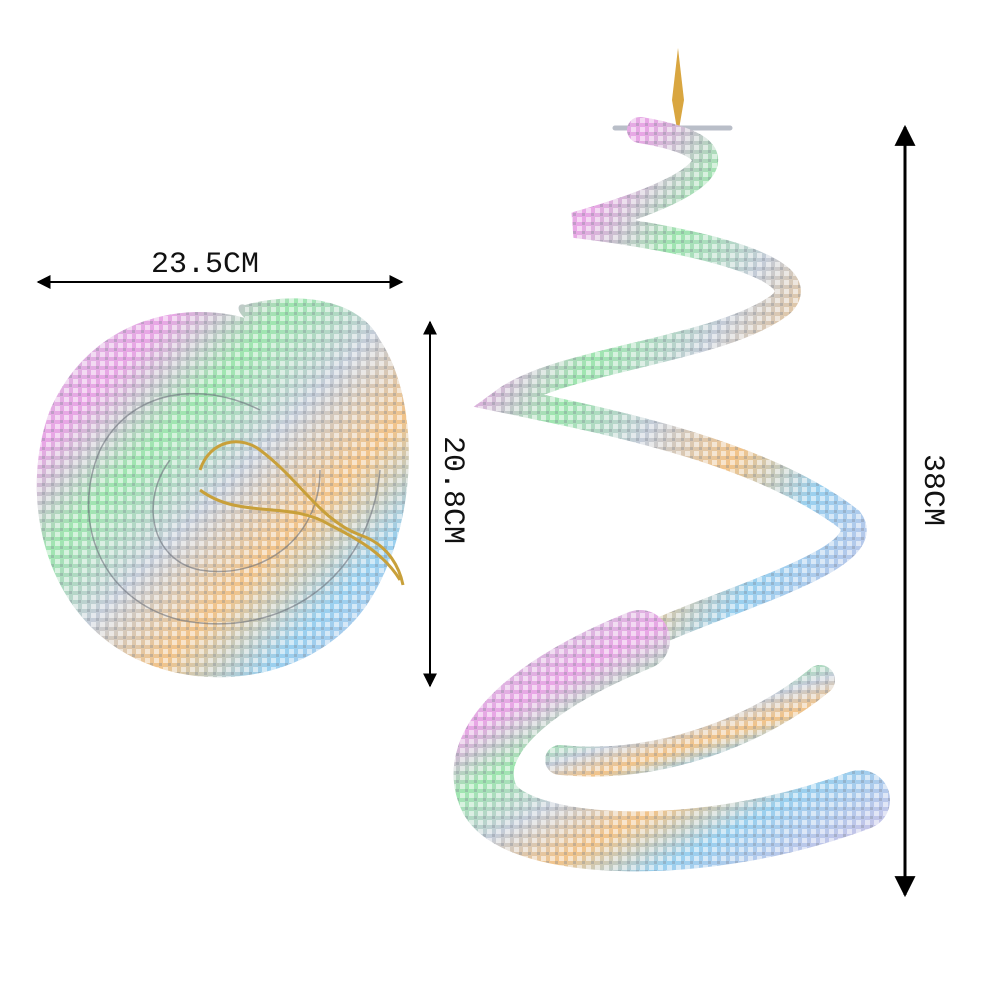  What do you see at coordinates (222, 488) in the screenshot?
I see `spiral-disc` at bounding box center [222, 488].